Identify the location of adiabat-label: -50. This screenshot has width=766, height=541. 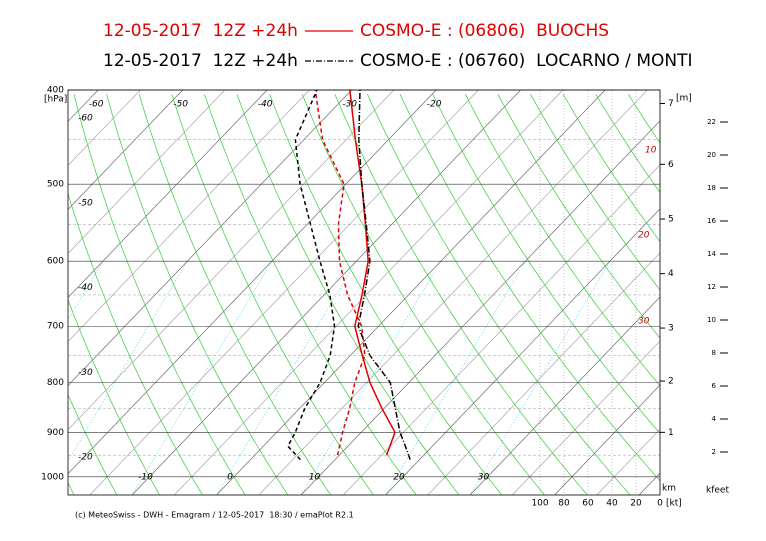
(85, 203).